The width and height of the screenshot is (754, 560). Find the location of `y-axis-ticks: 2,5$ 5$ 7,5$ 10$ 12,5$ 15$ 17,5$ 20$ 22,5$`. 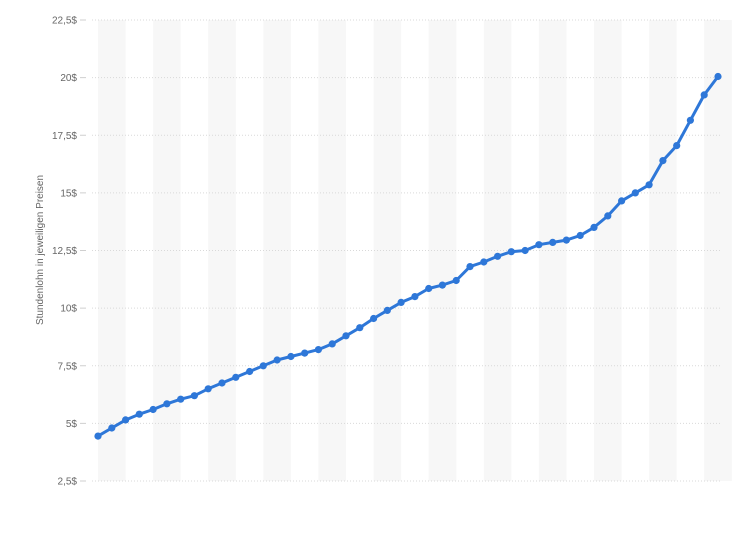

y-axis-ticks: 2,5$ 5$ 7,5$ 10$ 12,5$ 15$ 17,5$ 20$ 22,5$ is located at coordinates (69, 252).